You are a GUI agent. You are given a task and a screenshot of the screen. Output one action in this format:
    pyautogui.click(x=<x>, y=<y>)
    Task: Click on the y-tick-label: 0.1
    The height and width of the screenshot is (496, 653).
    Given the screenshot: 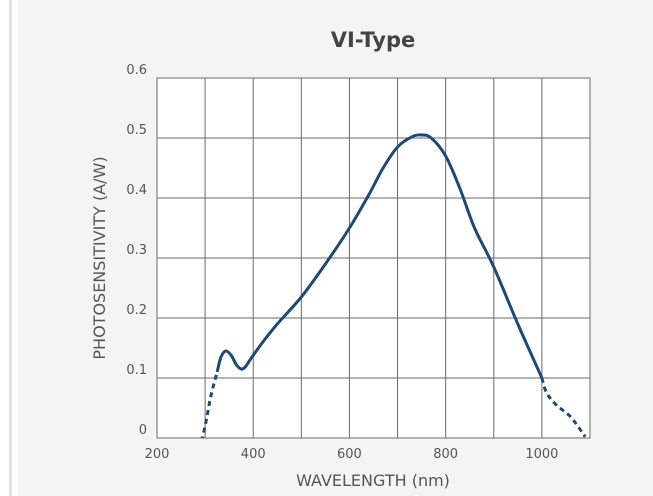 What is the action you would take?
    pyautogui.click(x=136, y=370)
    